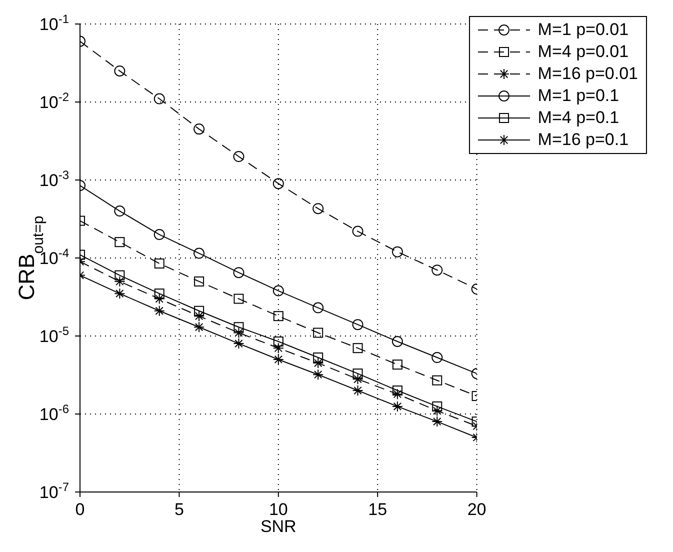  I want to click on y-tick-label: 10$^{-2}$, so click(54, 101).